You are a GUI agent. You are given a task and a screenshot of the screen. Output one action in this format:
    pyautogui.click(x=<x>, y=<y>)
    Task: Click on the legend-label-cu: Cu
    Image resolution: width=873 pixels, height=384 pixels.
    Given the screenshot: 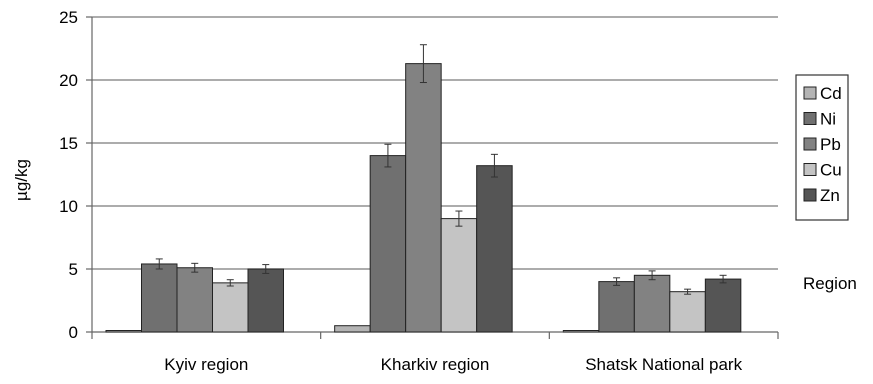 What is the action you would take?
    pyautogui.click(x=831, y=170)
    